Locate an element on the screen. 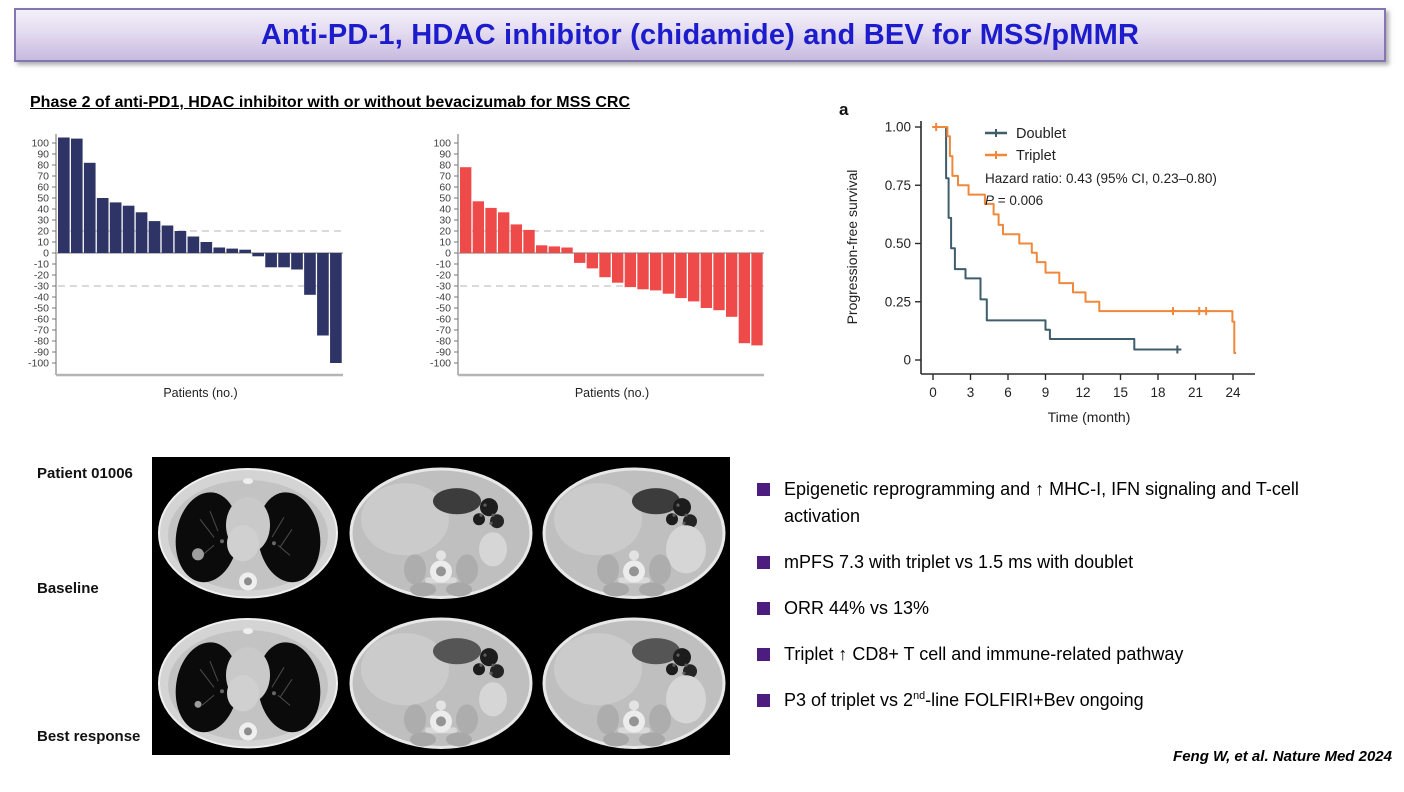 This screenshot has width=1404, height=792. x-axis-label: Patients (no.) is located at coordinates (200, 393).